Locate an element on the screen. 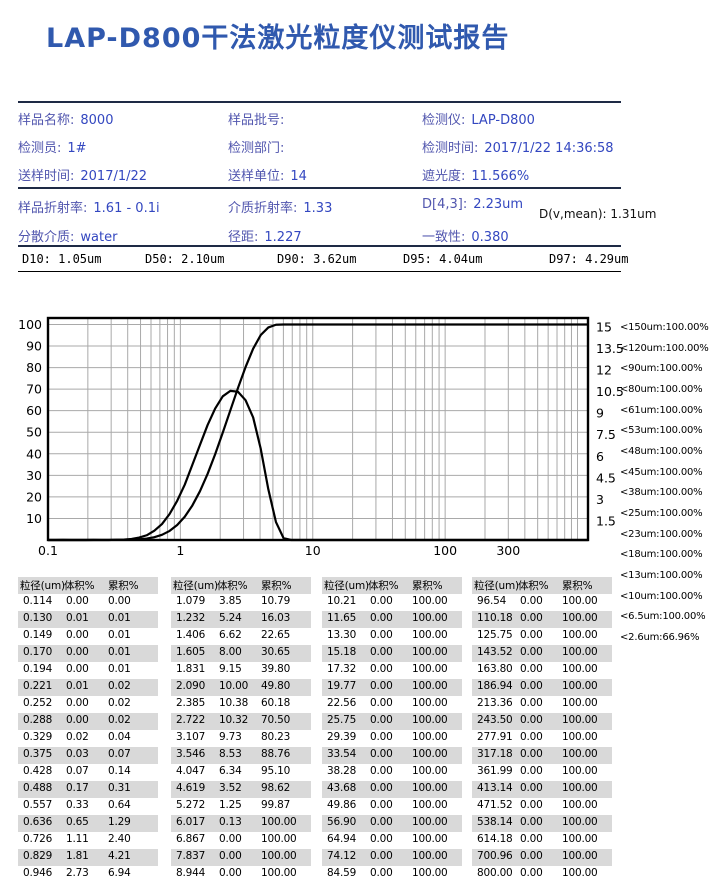  column-header: 累积% is located at coordinates (276, 586).